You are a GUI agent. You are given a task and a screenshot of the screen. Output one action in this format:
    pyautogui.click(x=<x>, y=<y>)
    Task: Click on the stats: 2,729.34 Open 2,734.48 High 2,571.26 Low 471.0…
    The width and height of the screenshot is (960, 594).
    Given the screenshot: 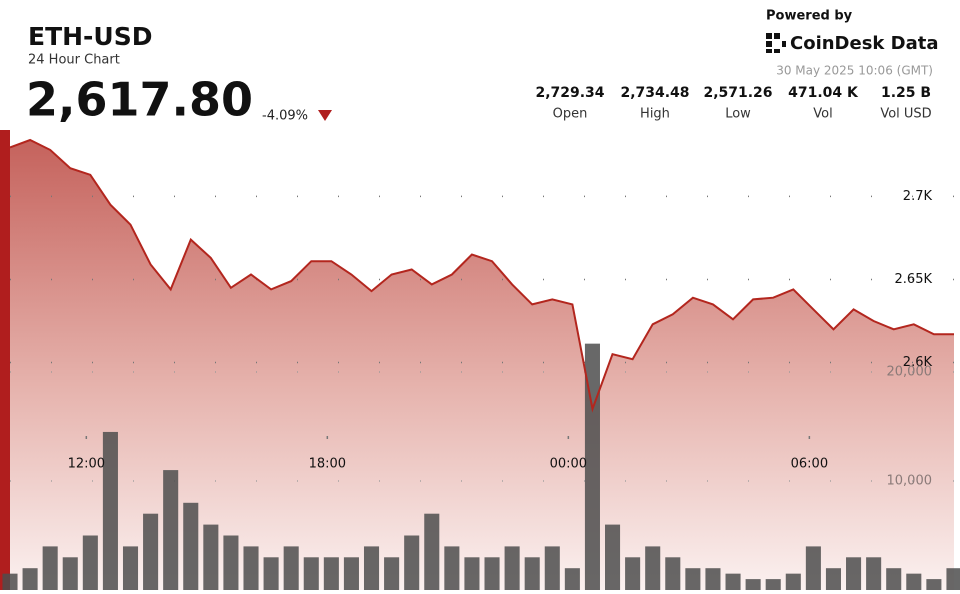 What is the action you would take?
    pyautogui.click(x=733, y=103)
    